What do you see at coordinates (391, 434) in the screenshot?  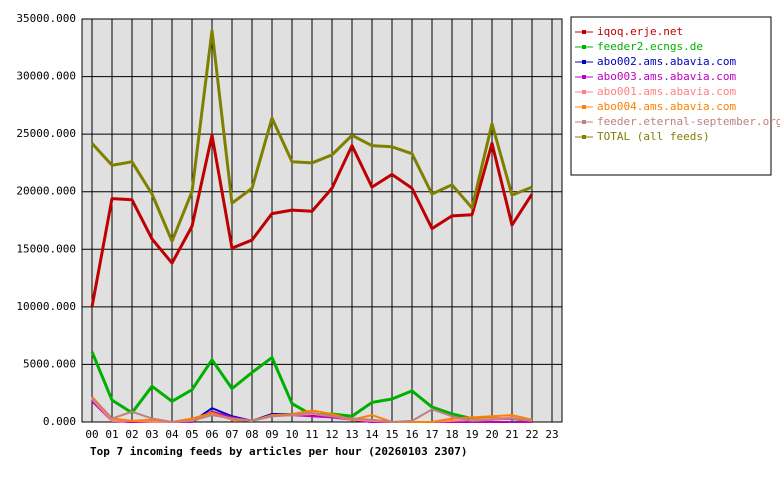 I see `x-tick-label: 15` at bounding box center [391, 434].